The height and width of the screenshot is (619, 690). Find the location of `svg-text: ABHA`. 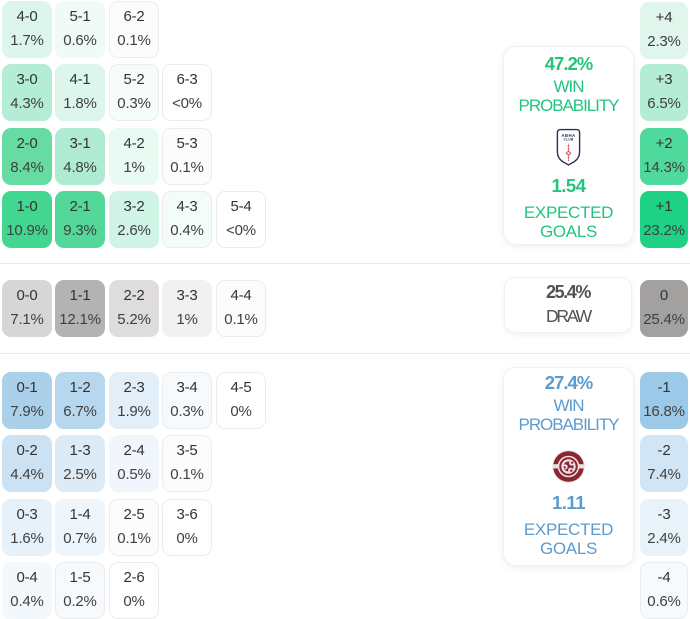

svg-text: ABHA is located at coordinates (568, 135).